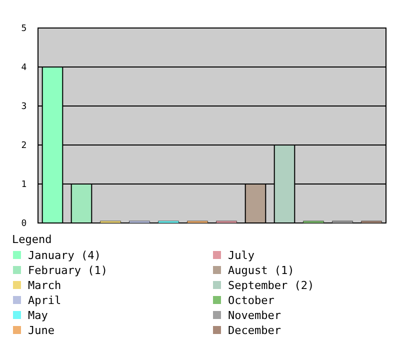 The image size is (400, 350). Describe the element at coordinates (24, 107) in the screenshot. I see `y-tick-label: 3` at that location.